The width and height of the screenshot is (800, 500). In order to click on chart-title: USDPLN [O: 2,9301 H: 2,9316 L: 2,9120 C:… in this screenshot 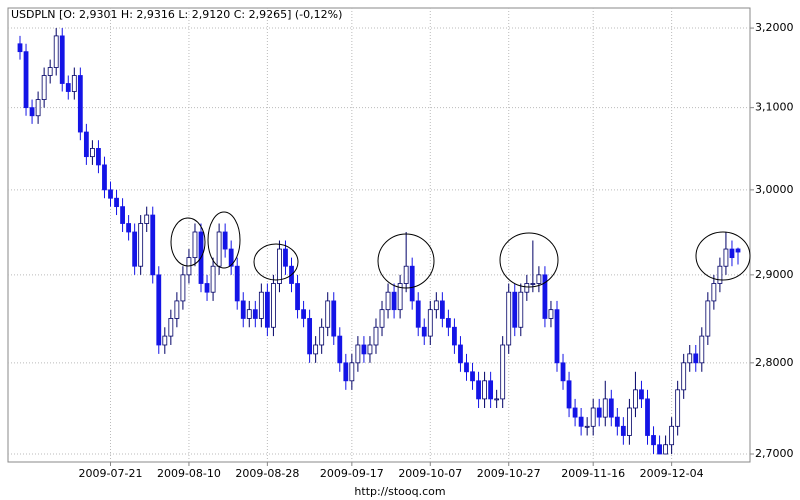, I will do `click(176, 14)`.